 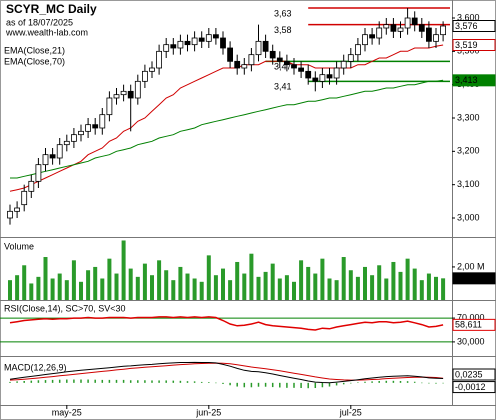 I want to click on y-tick-label: 3,300, so click(x=468, y=117).